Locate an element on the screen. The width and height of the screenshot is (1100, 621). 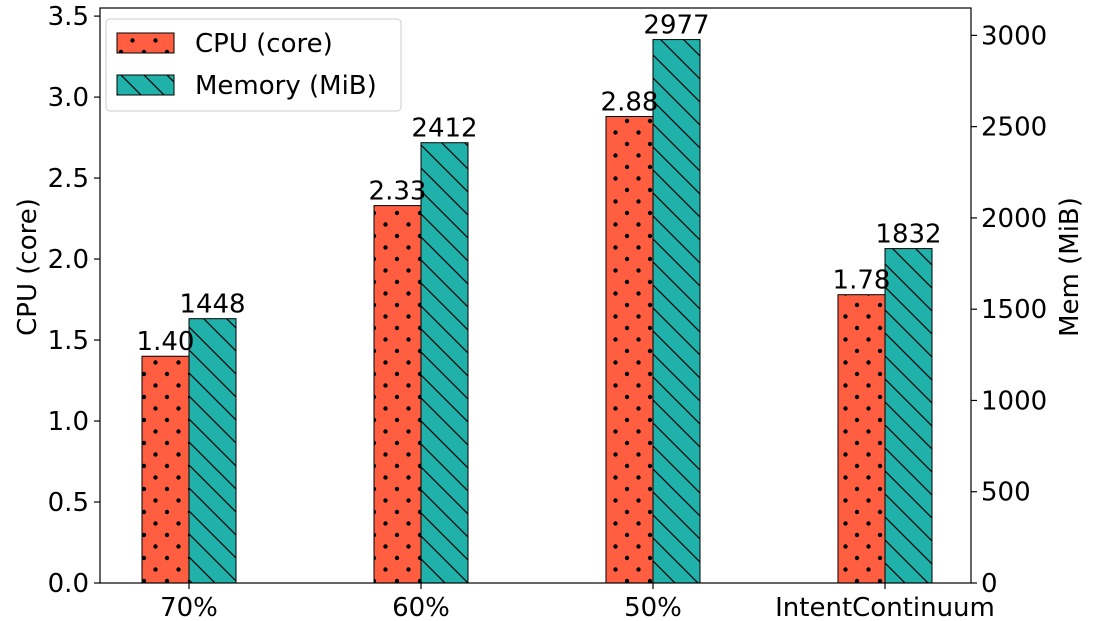
x-tick-label: 50% is located at coordinates (653, 607).